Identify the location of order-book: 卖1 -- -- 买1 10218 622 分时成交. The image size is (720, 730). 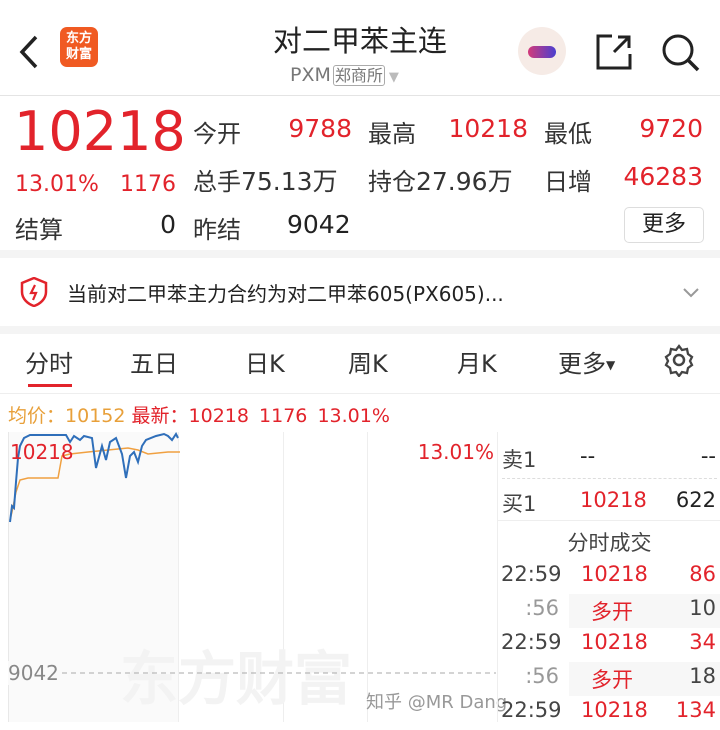
(608, 577).